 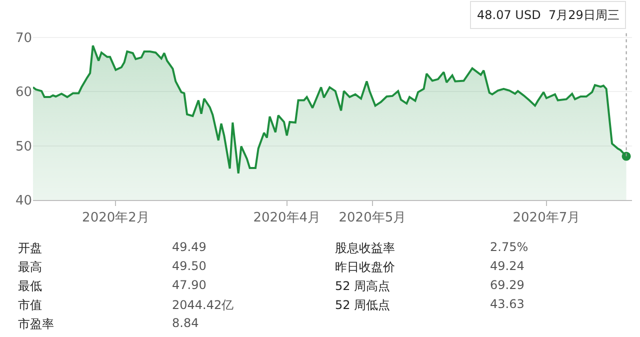 I want to click on x-tick-label: 2020年7月, so click(x=546, y=218).